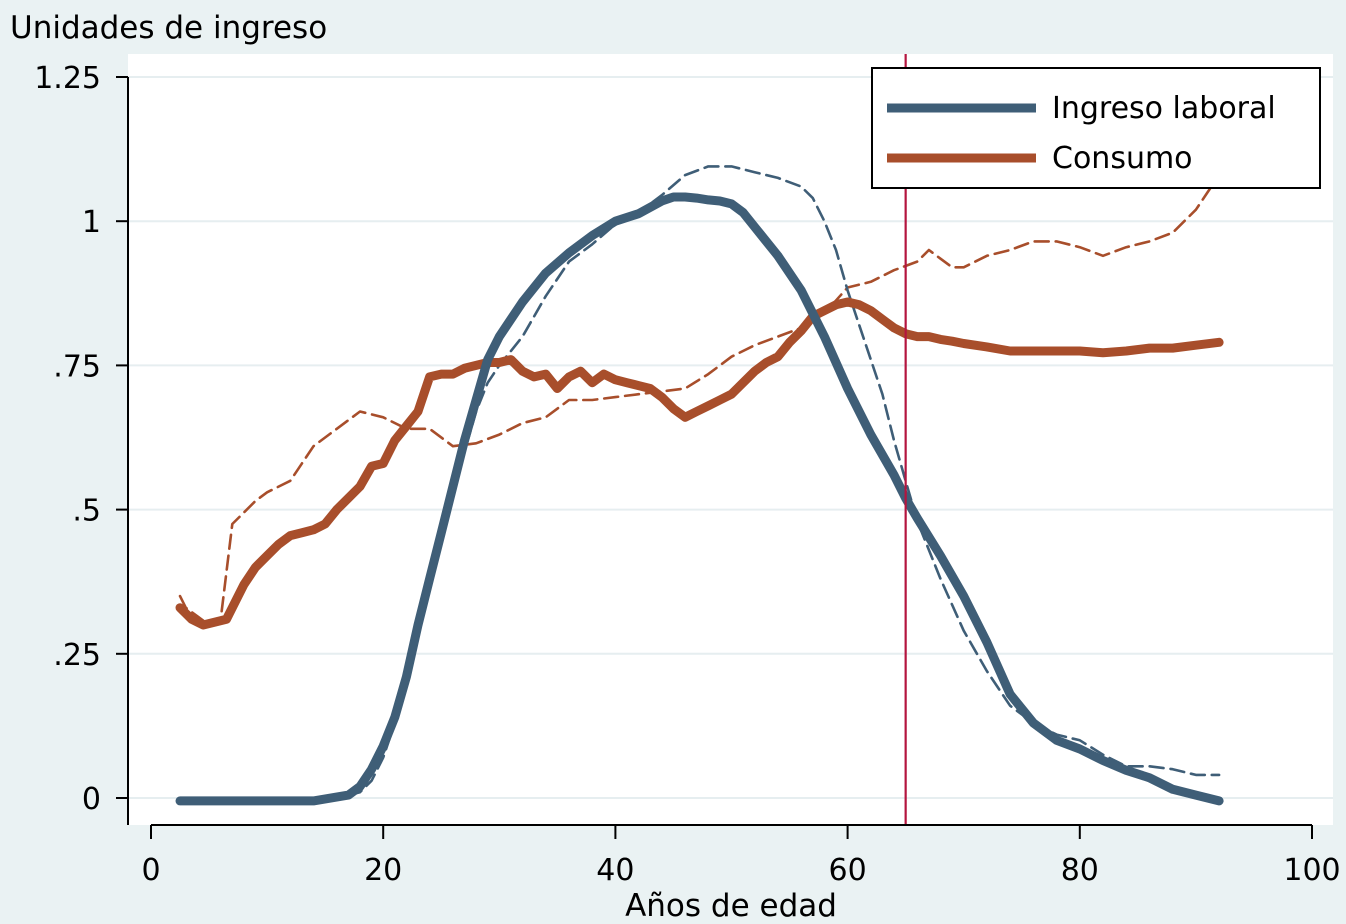  Describe the element at coordinates (731, 904) in the screenshot. I see `x-axis-label: Años de edad` at that location.